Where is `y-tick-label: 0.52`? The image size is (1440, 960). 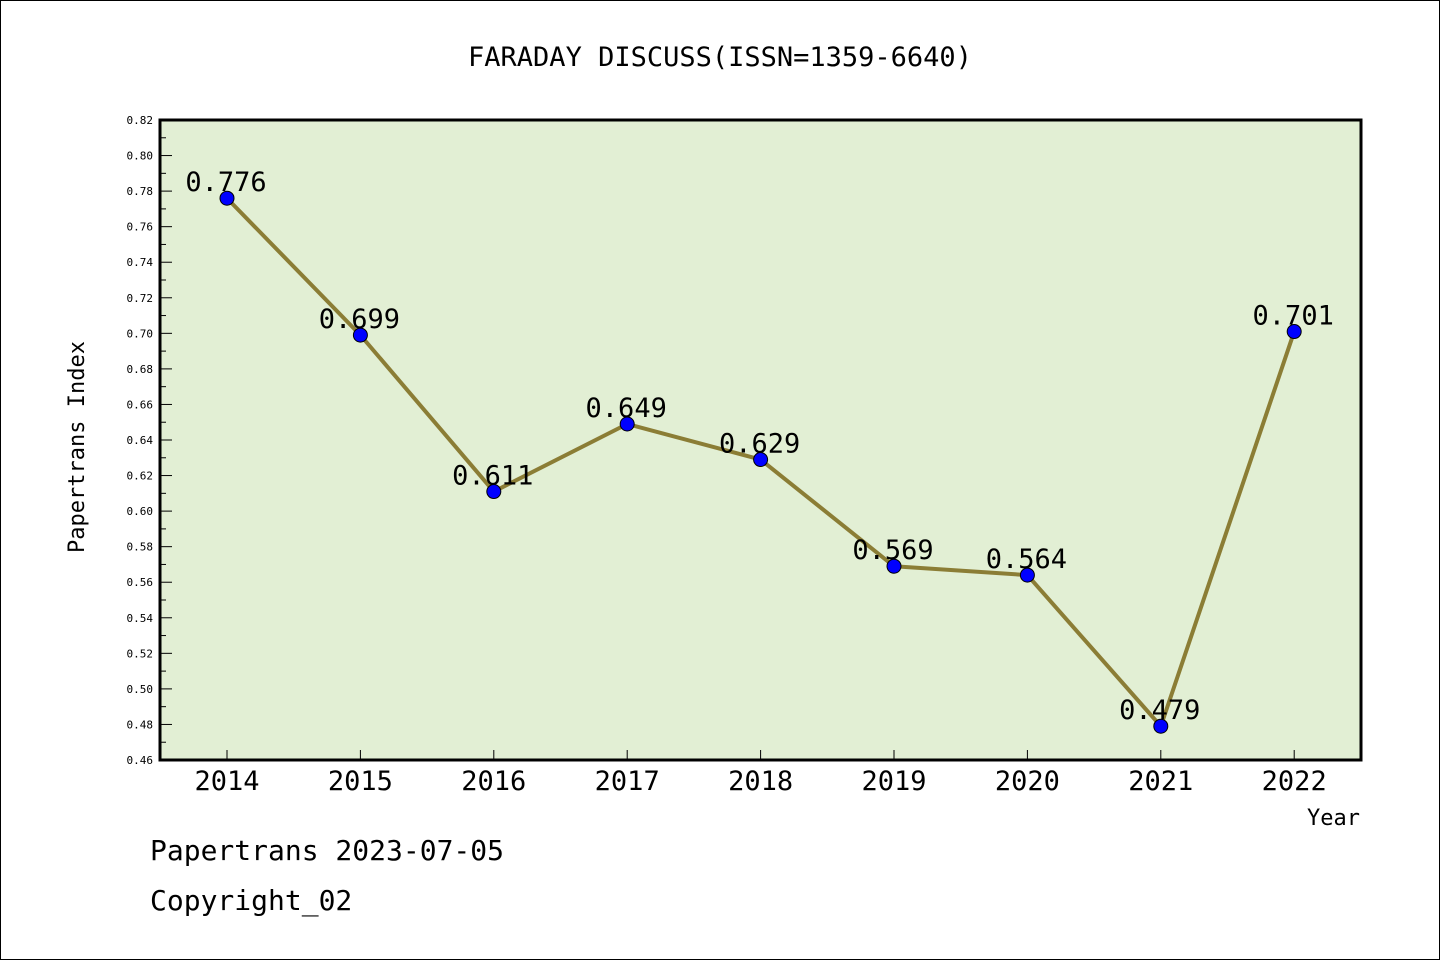 y-tick-label: 0.52 is located at coordinates (140, 653).